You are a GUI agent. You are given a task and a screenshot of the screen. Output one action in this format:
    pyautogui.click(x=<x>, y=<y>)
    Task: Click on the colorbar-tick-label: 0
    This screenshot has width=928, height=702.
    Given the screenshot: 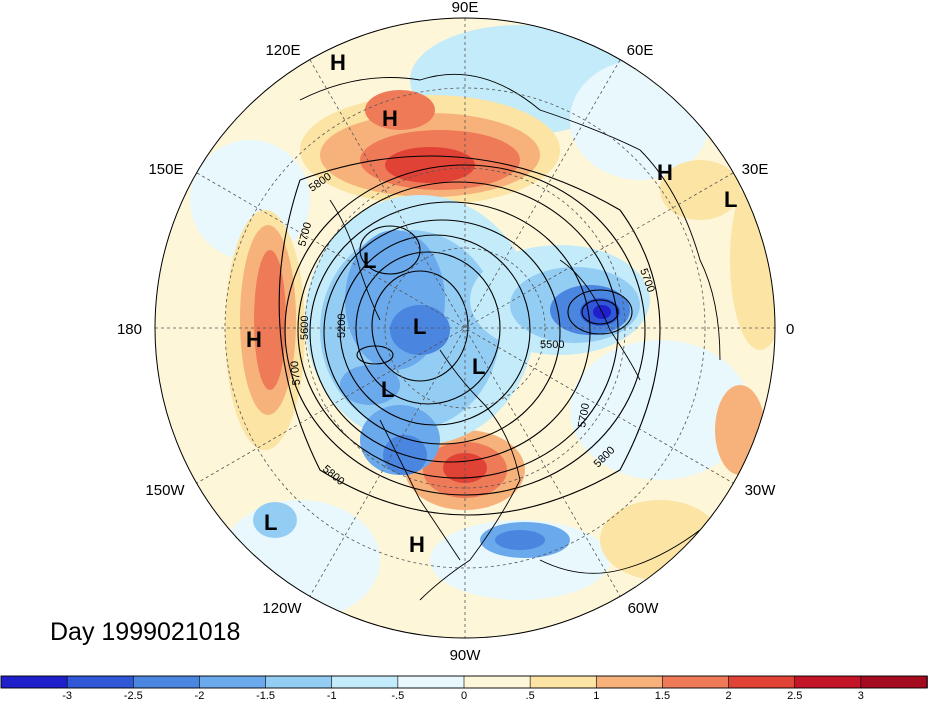 What is the action you would take?
    pyautogui.click(x=464, y=696)
    